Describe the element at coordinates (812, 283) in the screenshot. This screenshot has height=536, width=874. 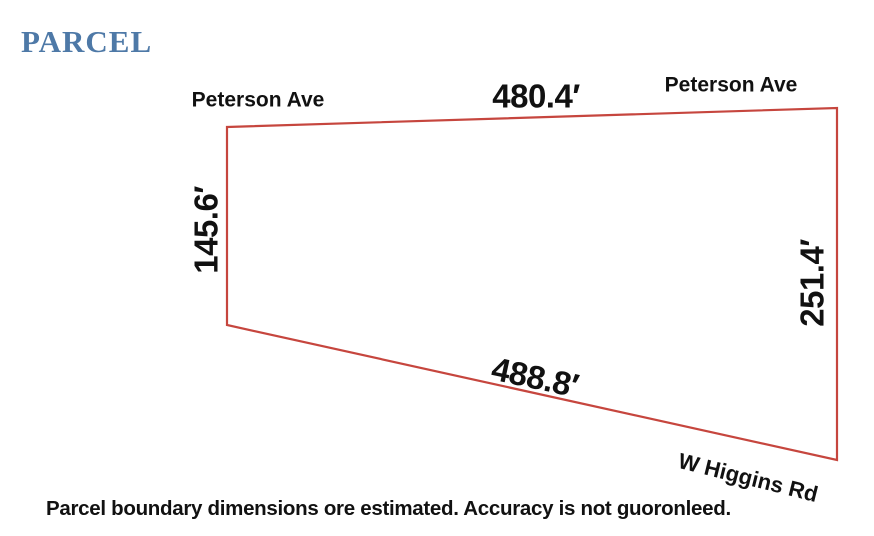
I see `dimension-label-right: 251.4′` at that location.